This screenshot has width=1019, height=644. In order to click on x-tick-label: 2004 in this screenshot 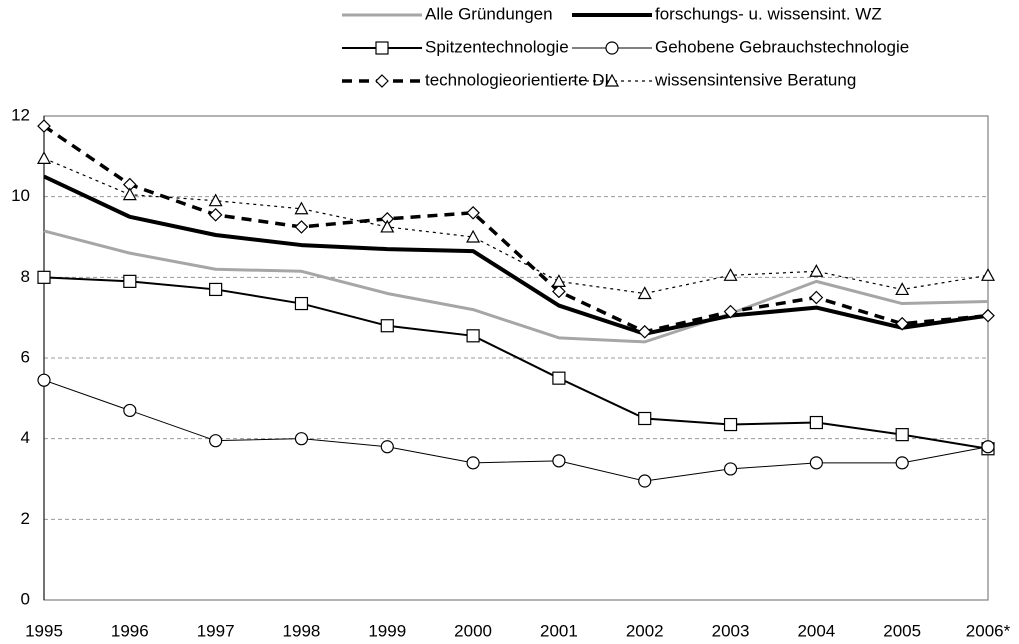, I will do `click(816, 630)`.